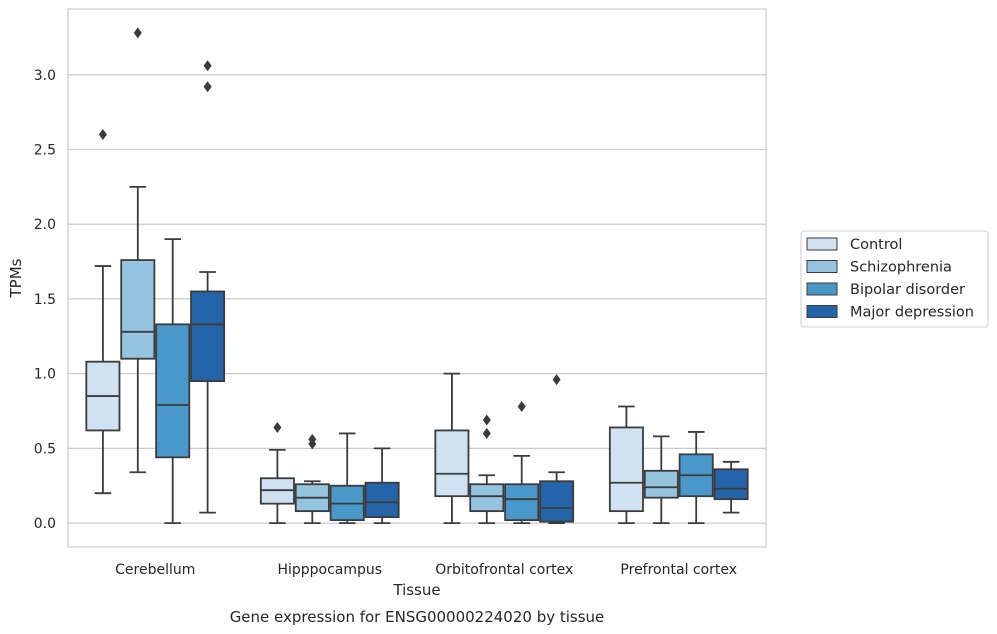 This screenshot has width=997, height=634. I want to click on legend-label: Control, so click(876, 245).